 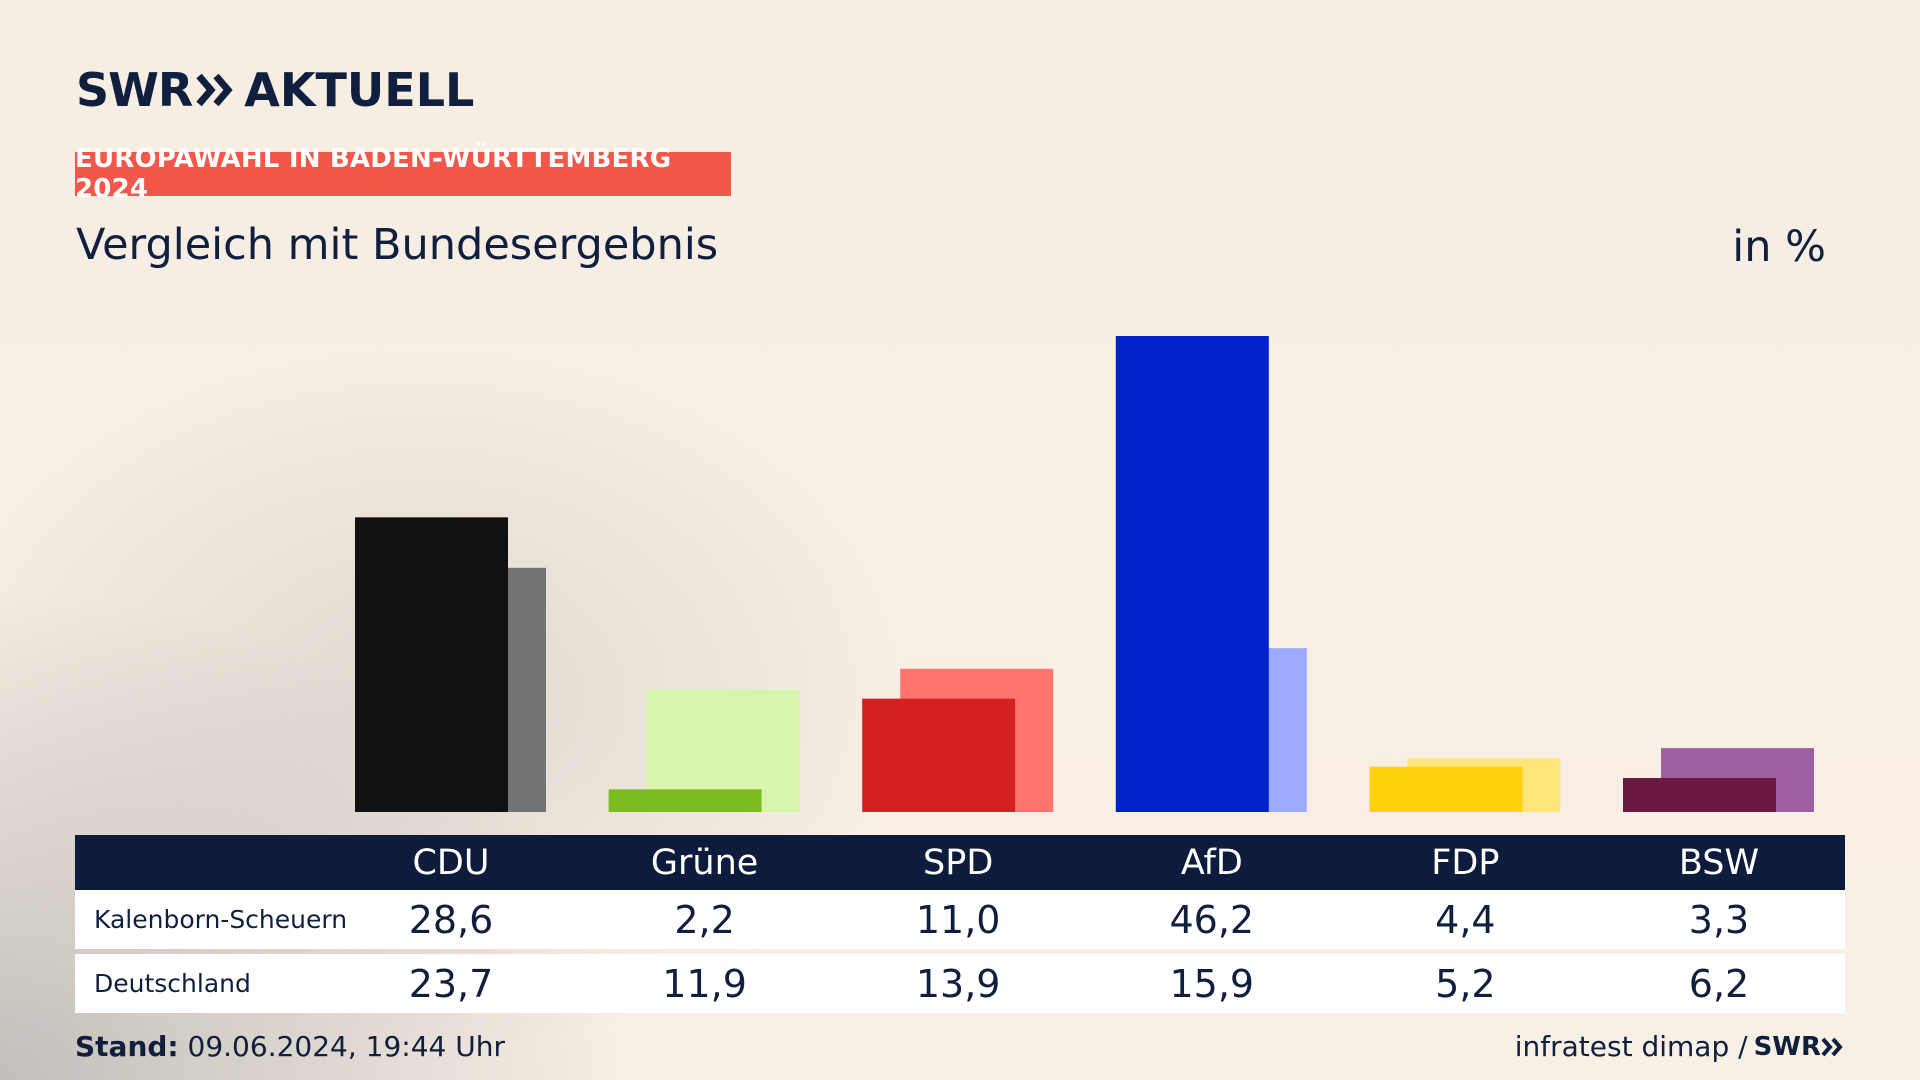 What do you see at coordinates (1719, 983) in the screenshot?
I see `value-deutschland-bsw: 6,2` at bounding box center [1719, 983].